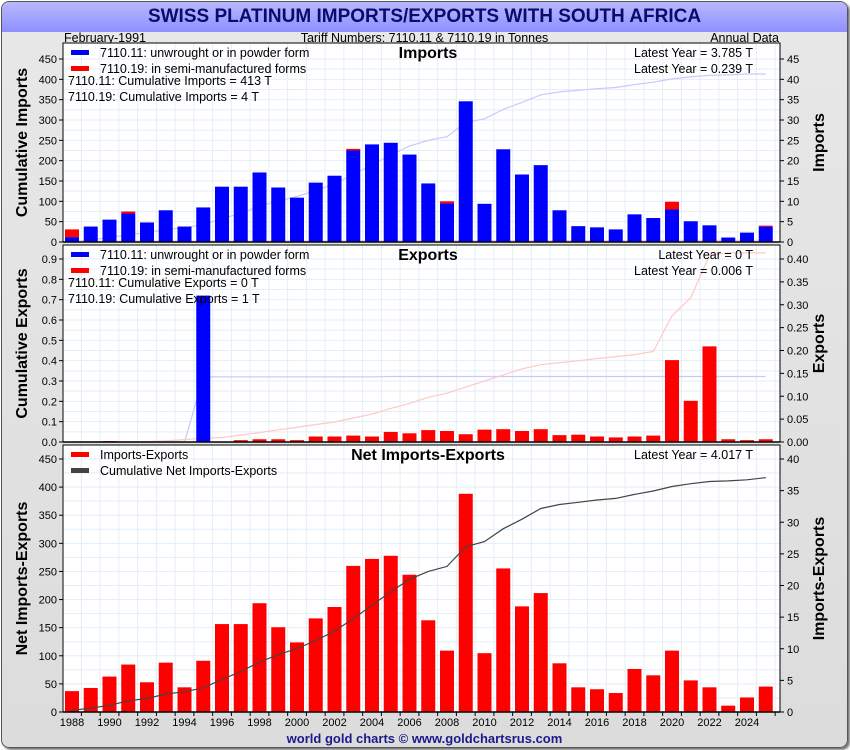 Image resolution: width=850 pixels, height=750 pixels. I want to click on x-tick-label: 1990, so click(109, 723).